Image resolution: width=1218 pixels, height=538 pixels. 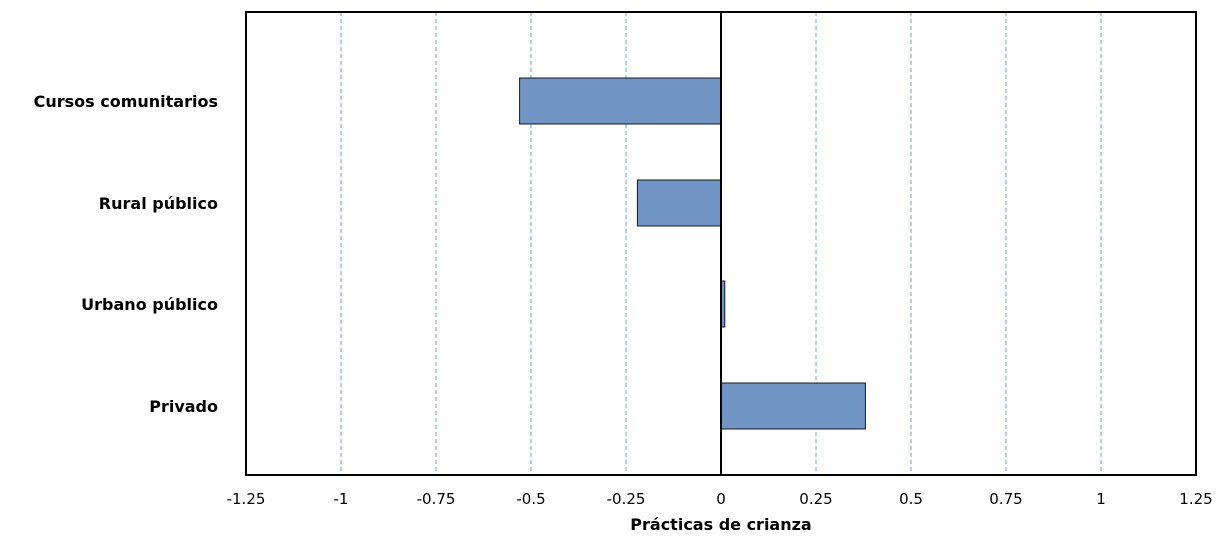 What do you see at coordinates (911, 499) in the screenshot?
I see `x-tick-label-7: 0.5` at bounding box center [911, 499].